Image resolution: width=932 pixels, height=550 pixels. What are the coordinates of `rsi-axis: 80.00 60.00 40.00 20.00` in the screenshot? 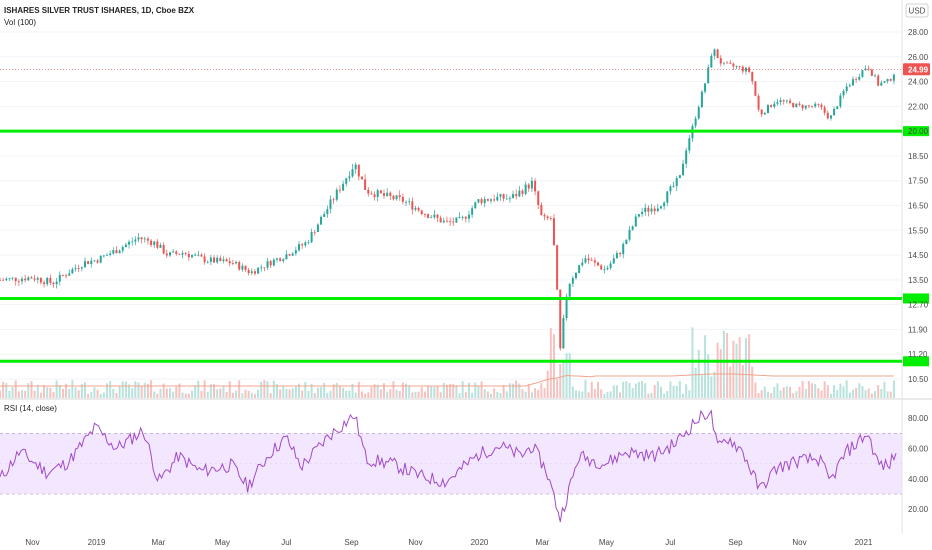 It's located at (918, 464).